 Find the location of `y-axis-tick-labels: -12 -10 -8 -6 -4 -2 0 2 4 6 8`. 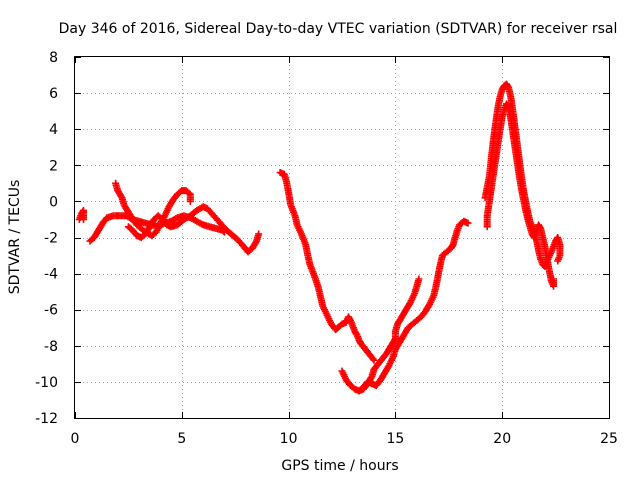

y-axis-tick-labels: -12 -10 -8 -6 -4 -2 0 2 4 6 8 is located at coordinates (46, 238).